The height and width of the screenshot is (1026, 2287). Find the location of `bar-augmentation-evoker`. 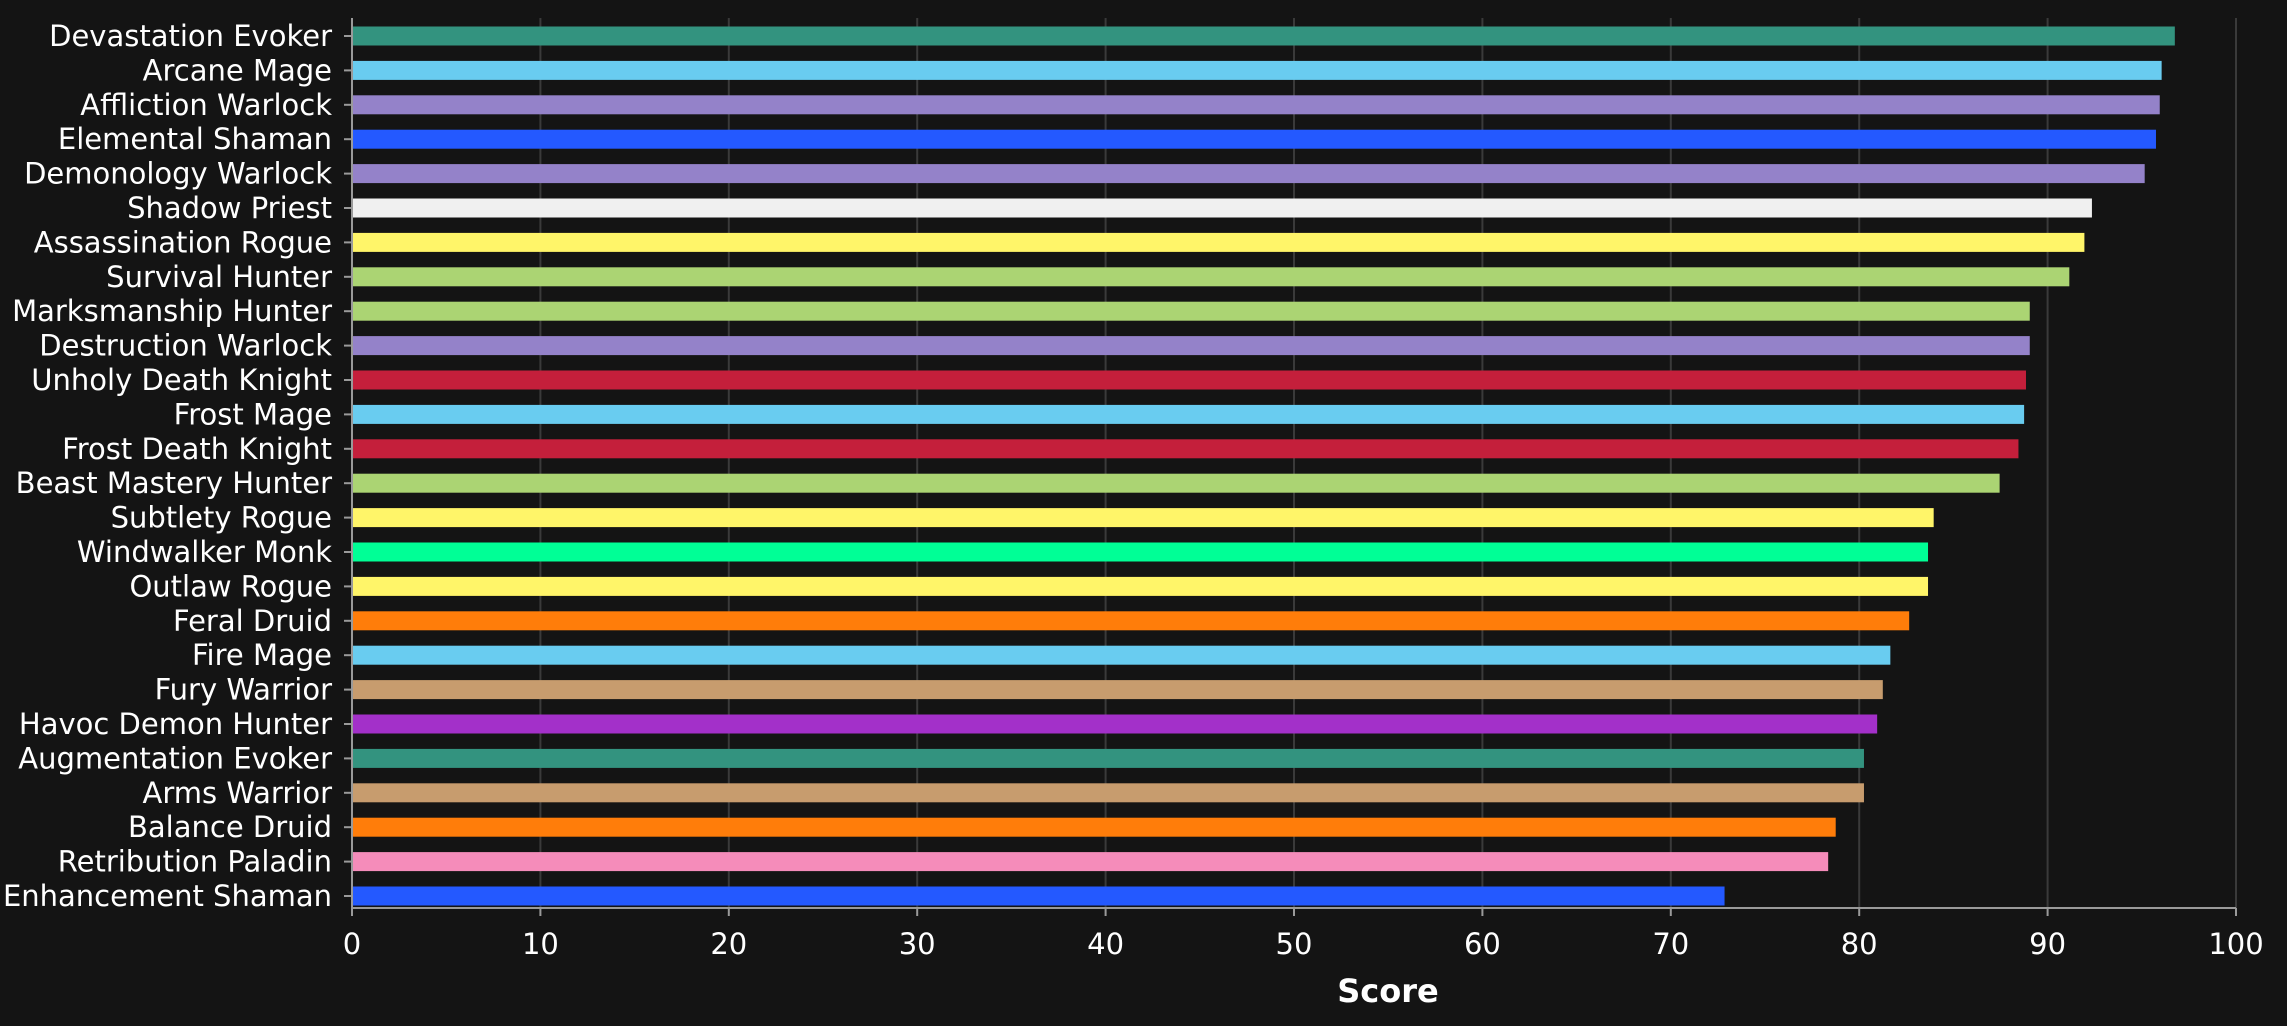

bar-augmentation-evoker is located at coordinates (1108, 758).